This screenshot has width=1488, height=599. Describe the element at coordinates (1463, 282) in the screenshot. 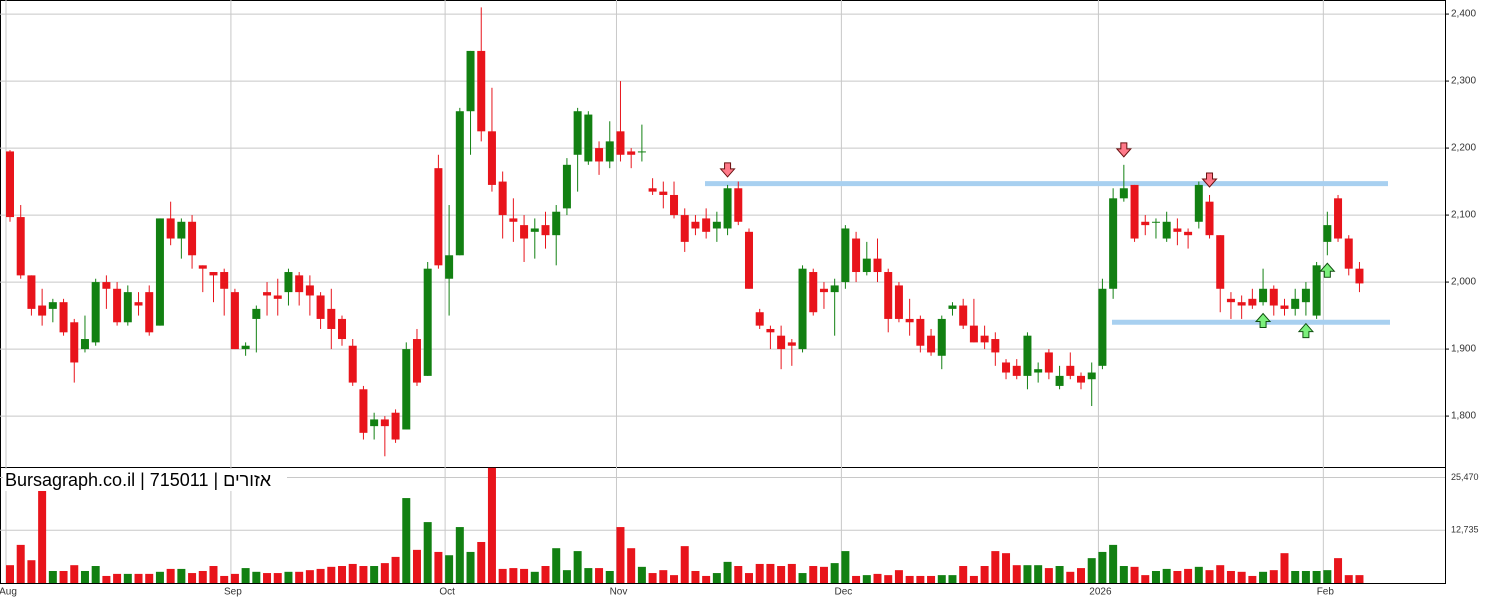

I see `y-tick-label: 2,000` at that location.